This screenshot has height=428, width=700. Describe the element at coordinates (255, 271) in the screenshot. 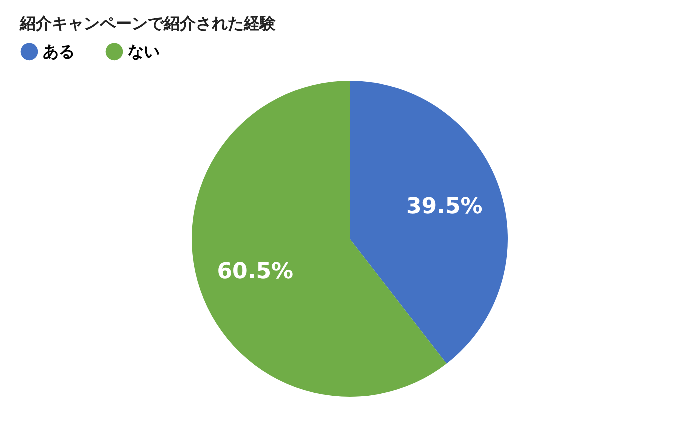

I see `data-label: 60.5%` at that location.